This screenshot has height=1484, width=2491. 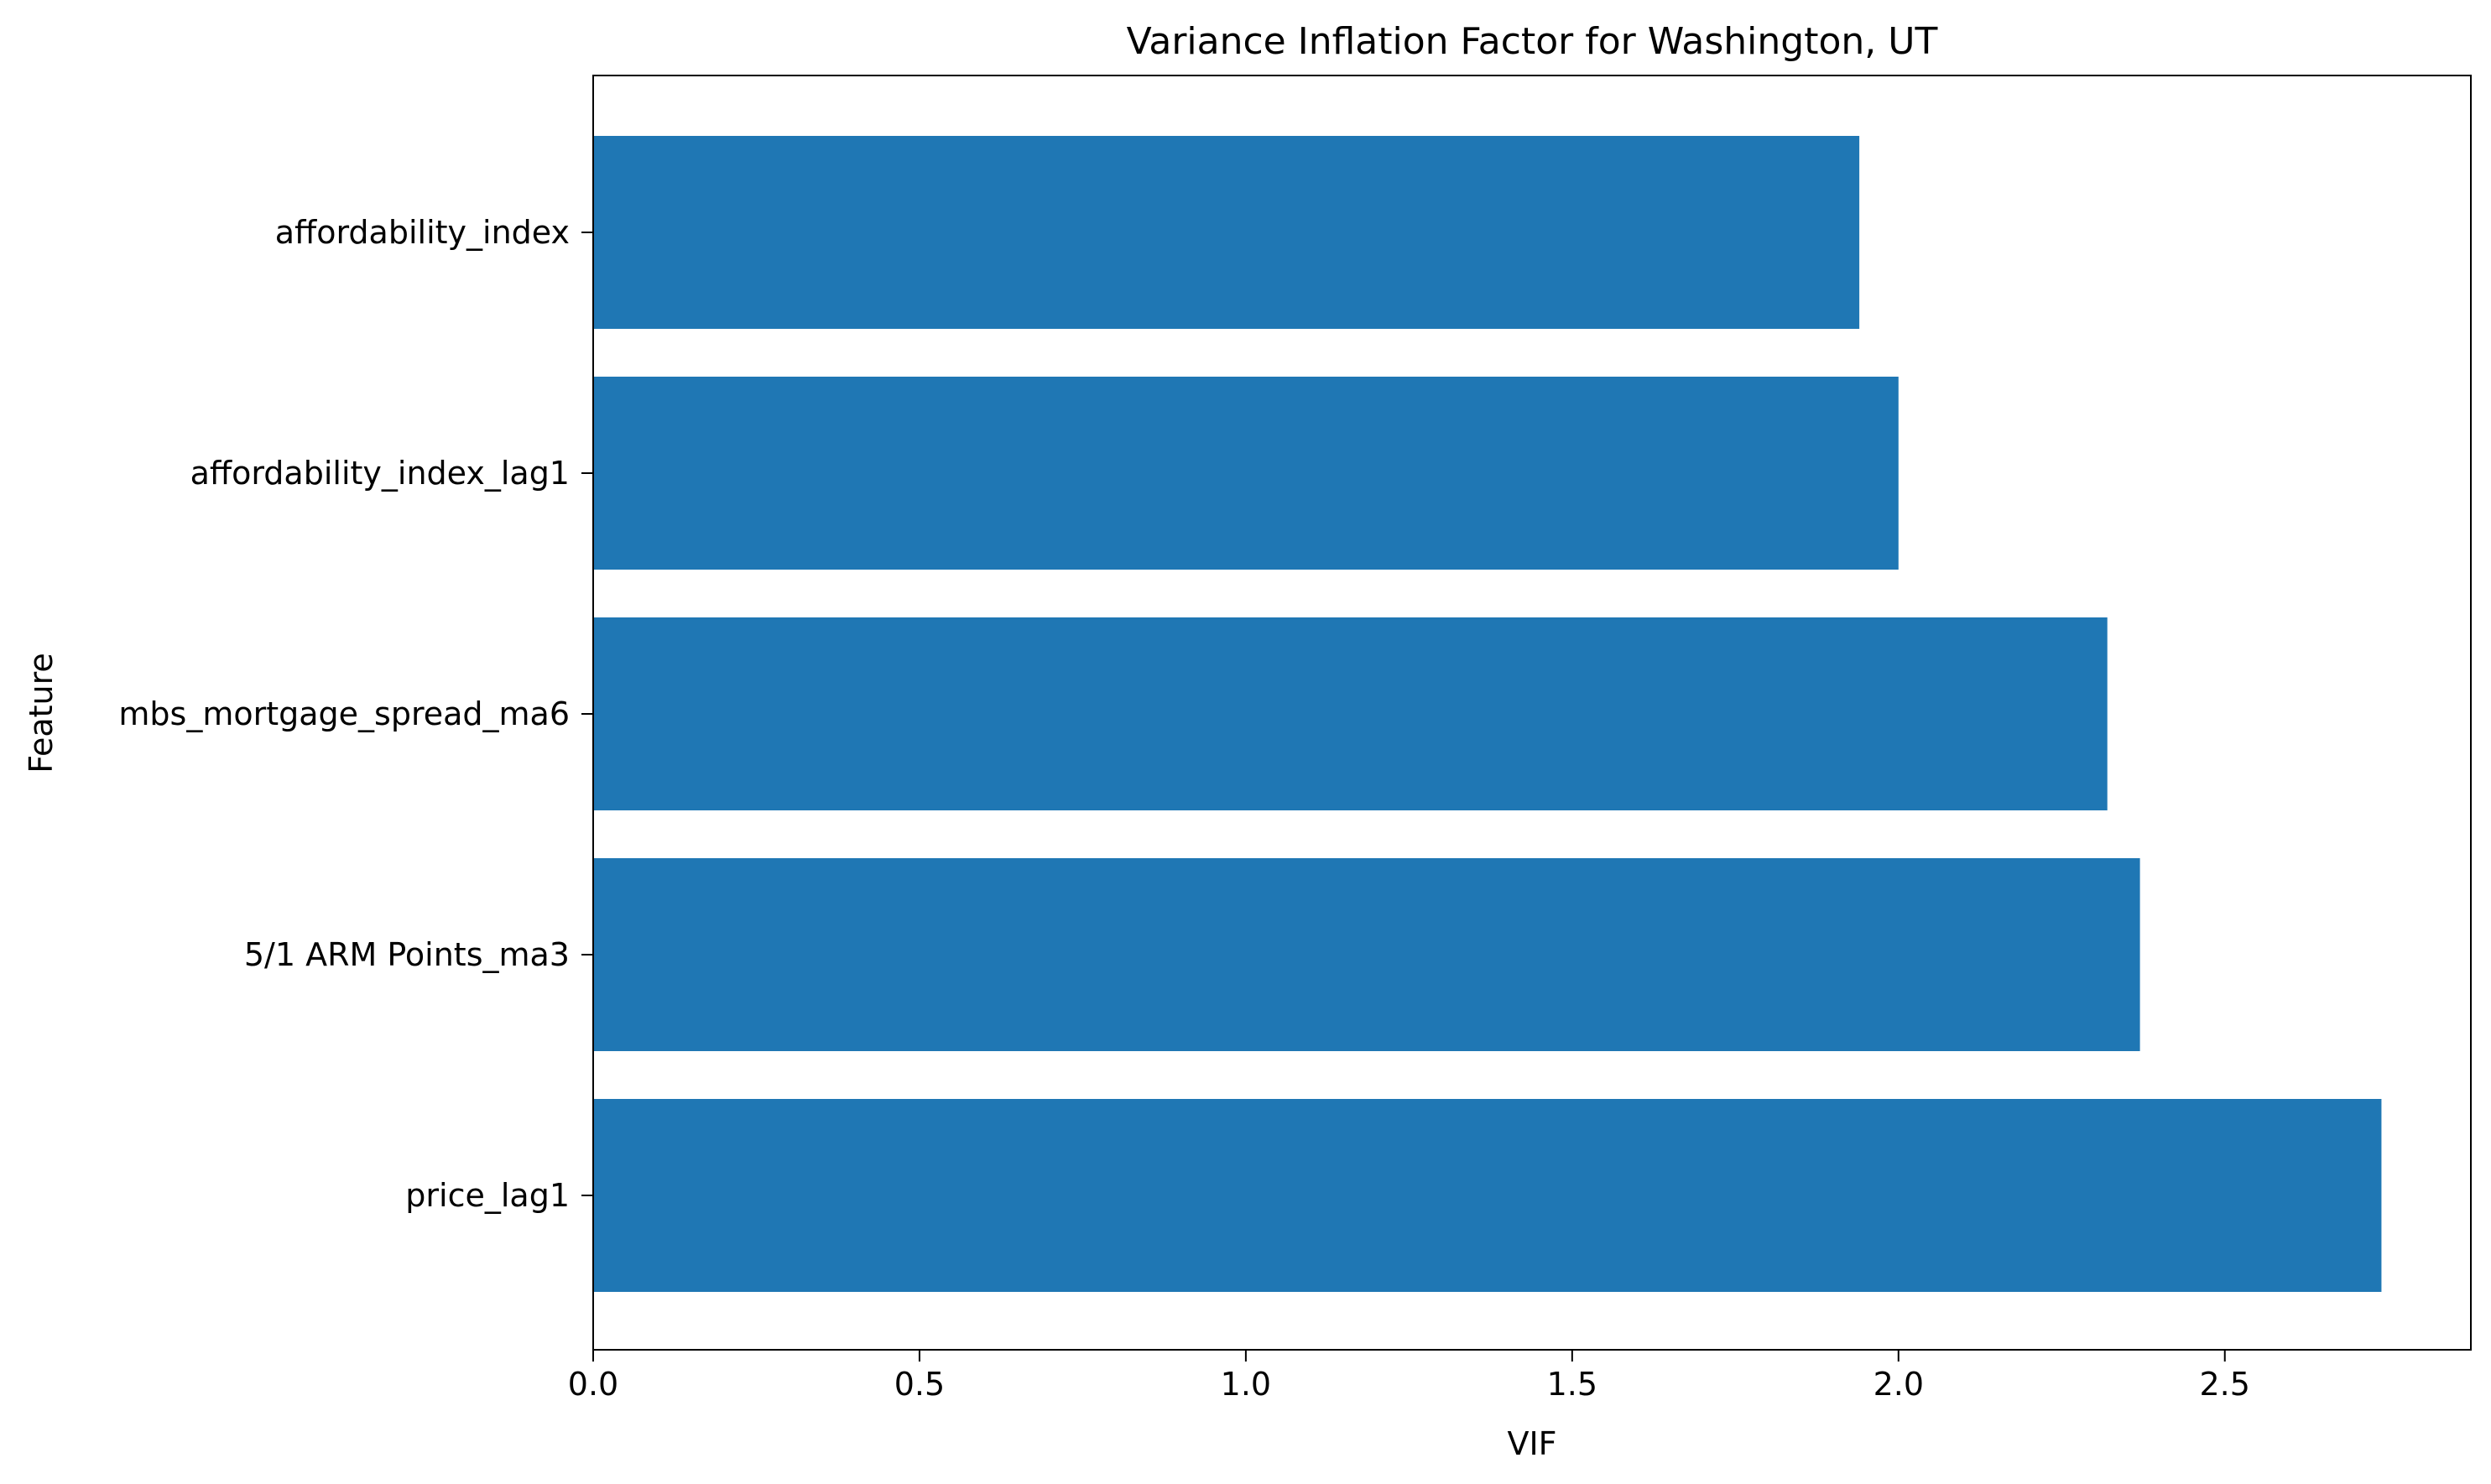 I want to click on y-tick-label: price_lag1, so click(x=488, y=1195).